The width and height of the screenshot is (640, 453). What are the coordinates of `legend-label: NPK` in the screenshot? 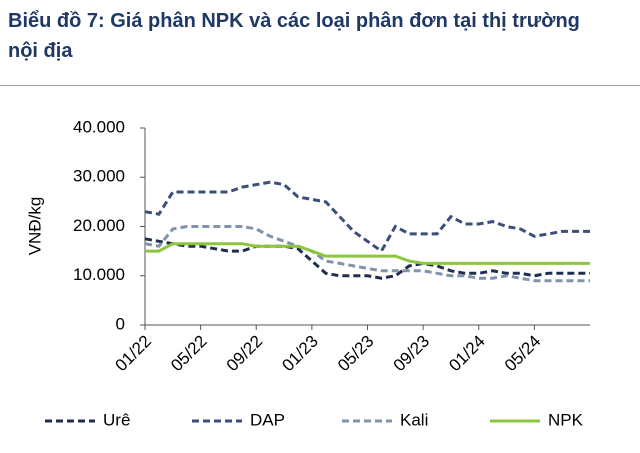 It's located at (566, 419).